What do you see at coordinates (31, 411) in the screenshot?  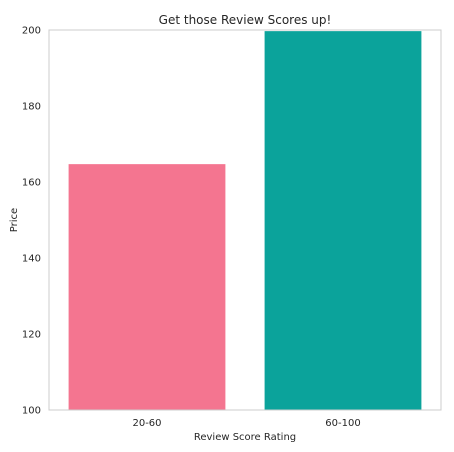 I see `y-tick-label: 100` at bounding box center [31, 411].